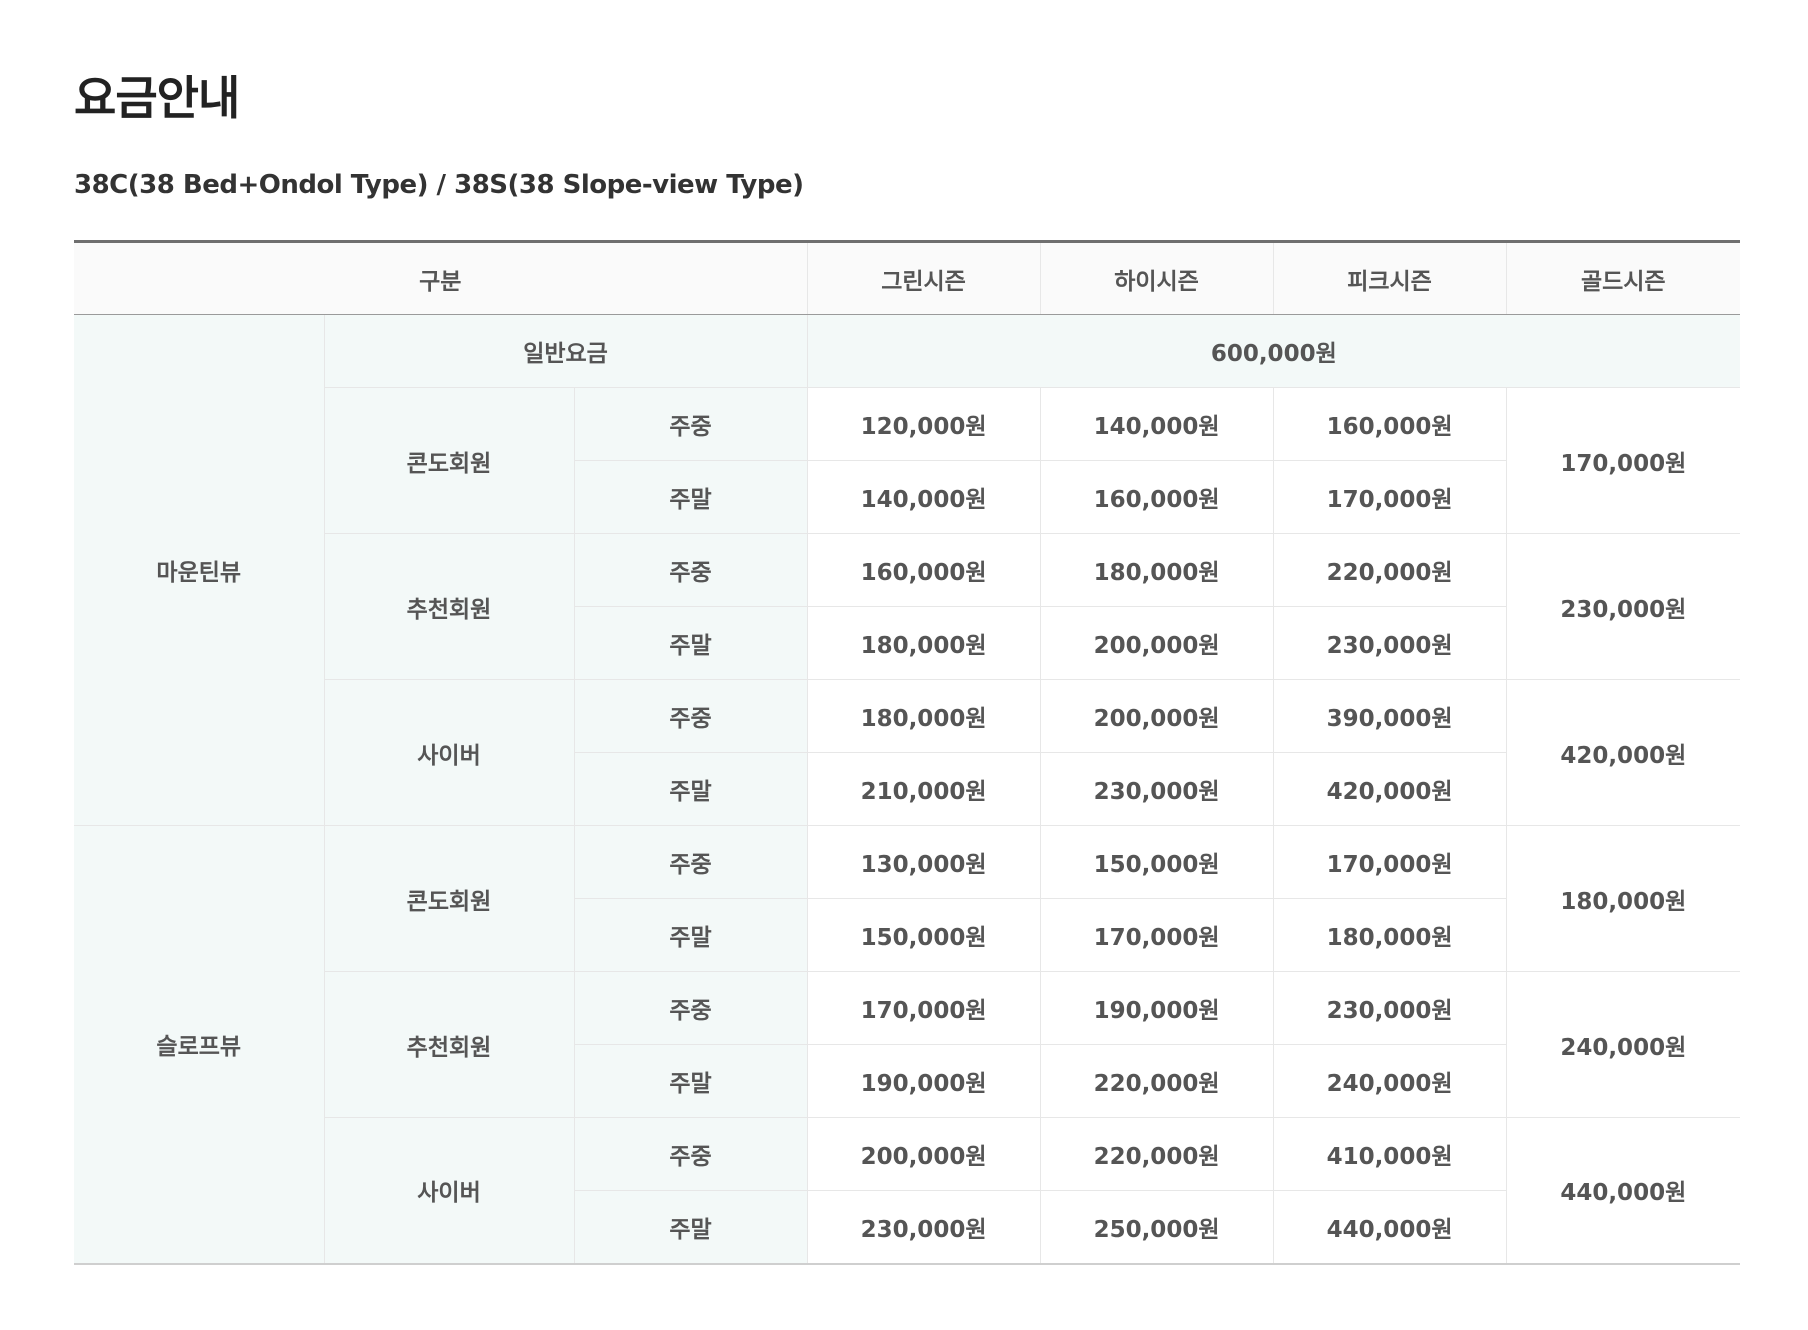 The image size is (1808, 1330). Describe the element at coordinates (1623, 898) in the screenshot. I see `gold-season-rate: 180,000원` at that location.